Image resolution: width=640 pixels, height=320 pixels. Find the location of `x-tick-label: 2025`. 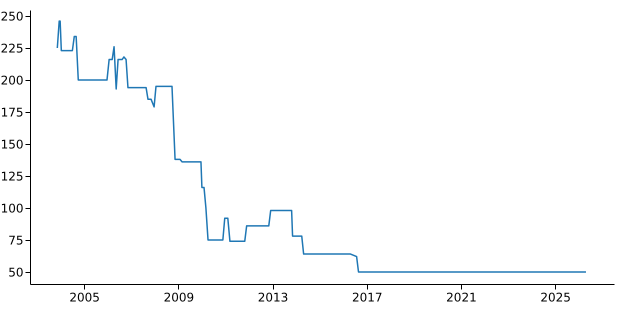

x-tick-label: 2025 is located at coordinates (555, 297).